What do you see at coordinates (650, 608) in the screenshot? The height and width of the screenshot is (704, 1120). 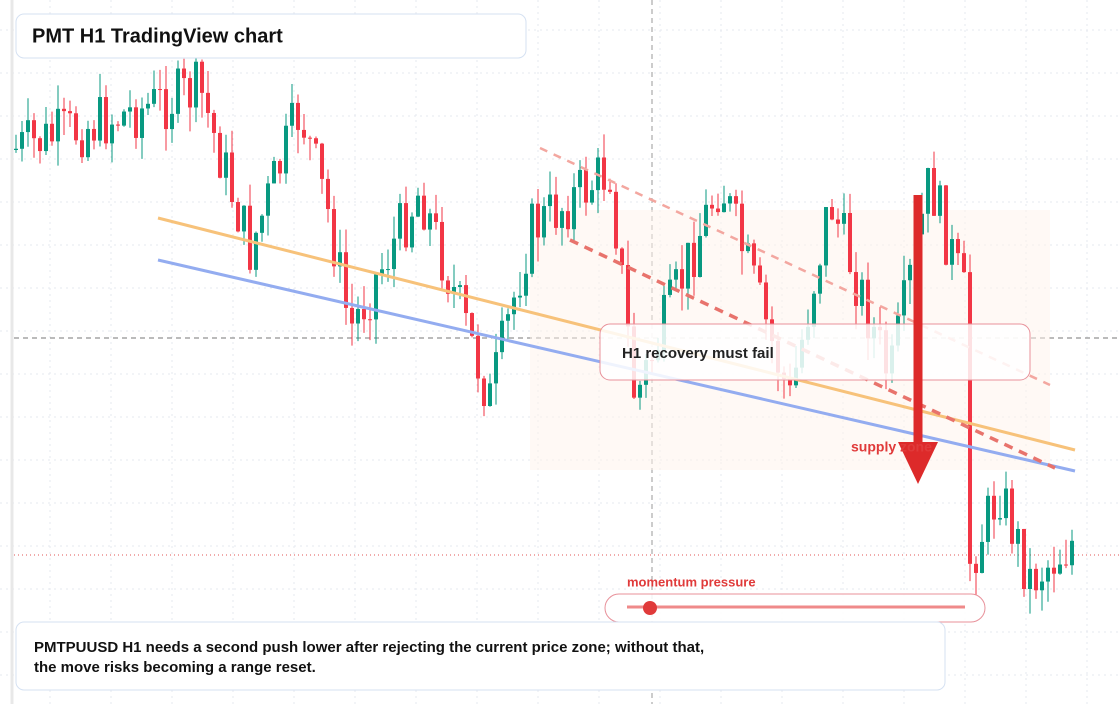 I see `slider-knob` at bounding box center [650, 608].